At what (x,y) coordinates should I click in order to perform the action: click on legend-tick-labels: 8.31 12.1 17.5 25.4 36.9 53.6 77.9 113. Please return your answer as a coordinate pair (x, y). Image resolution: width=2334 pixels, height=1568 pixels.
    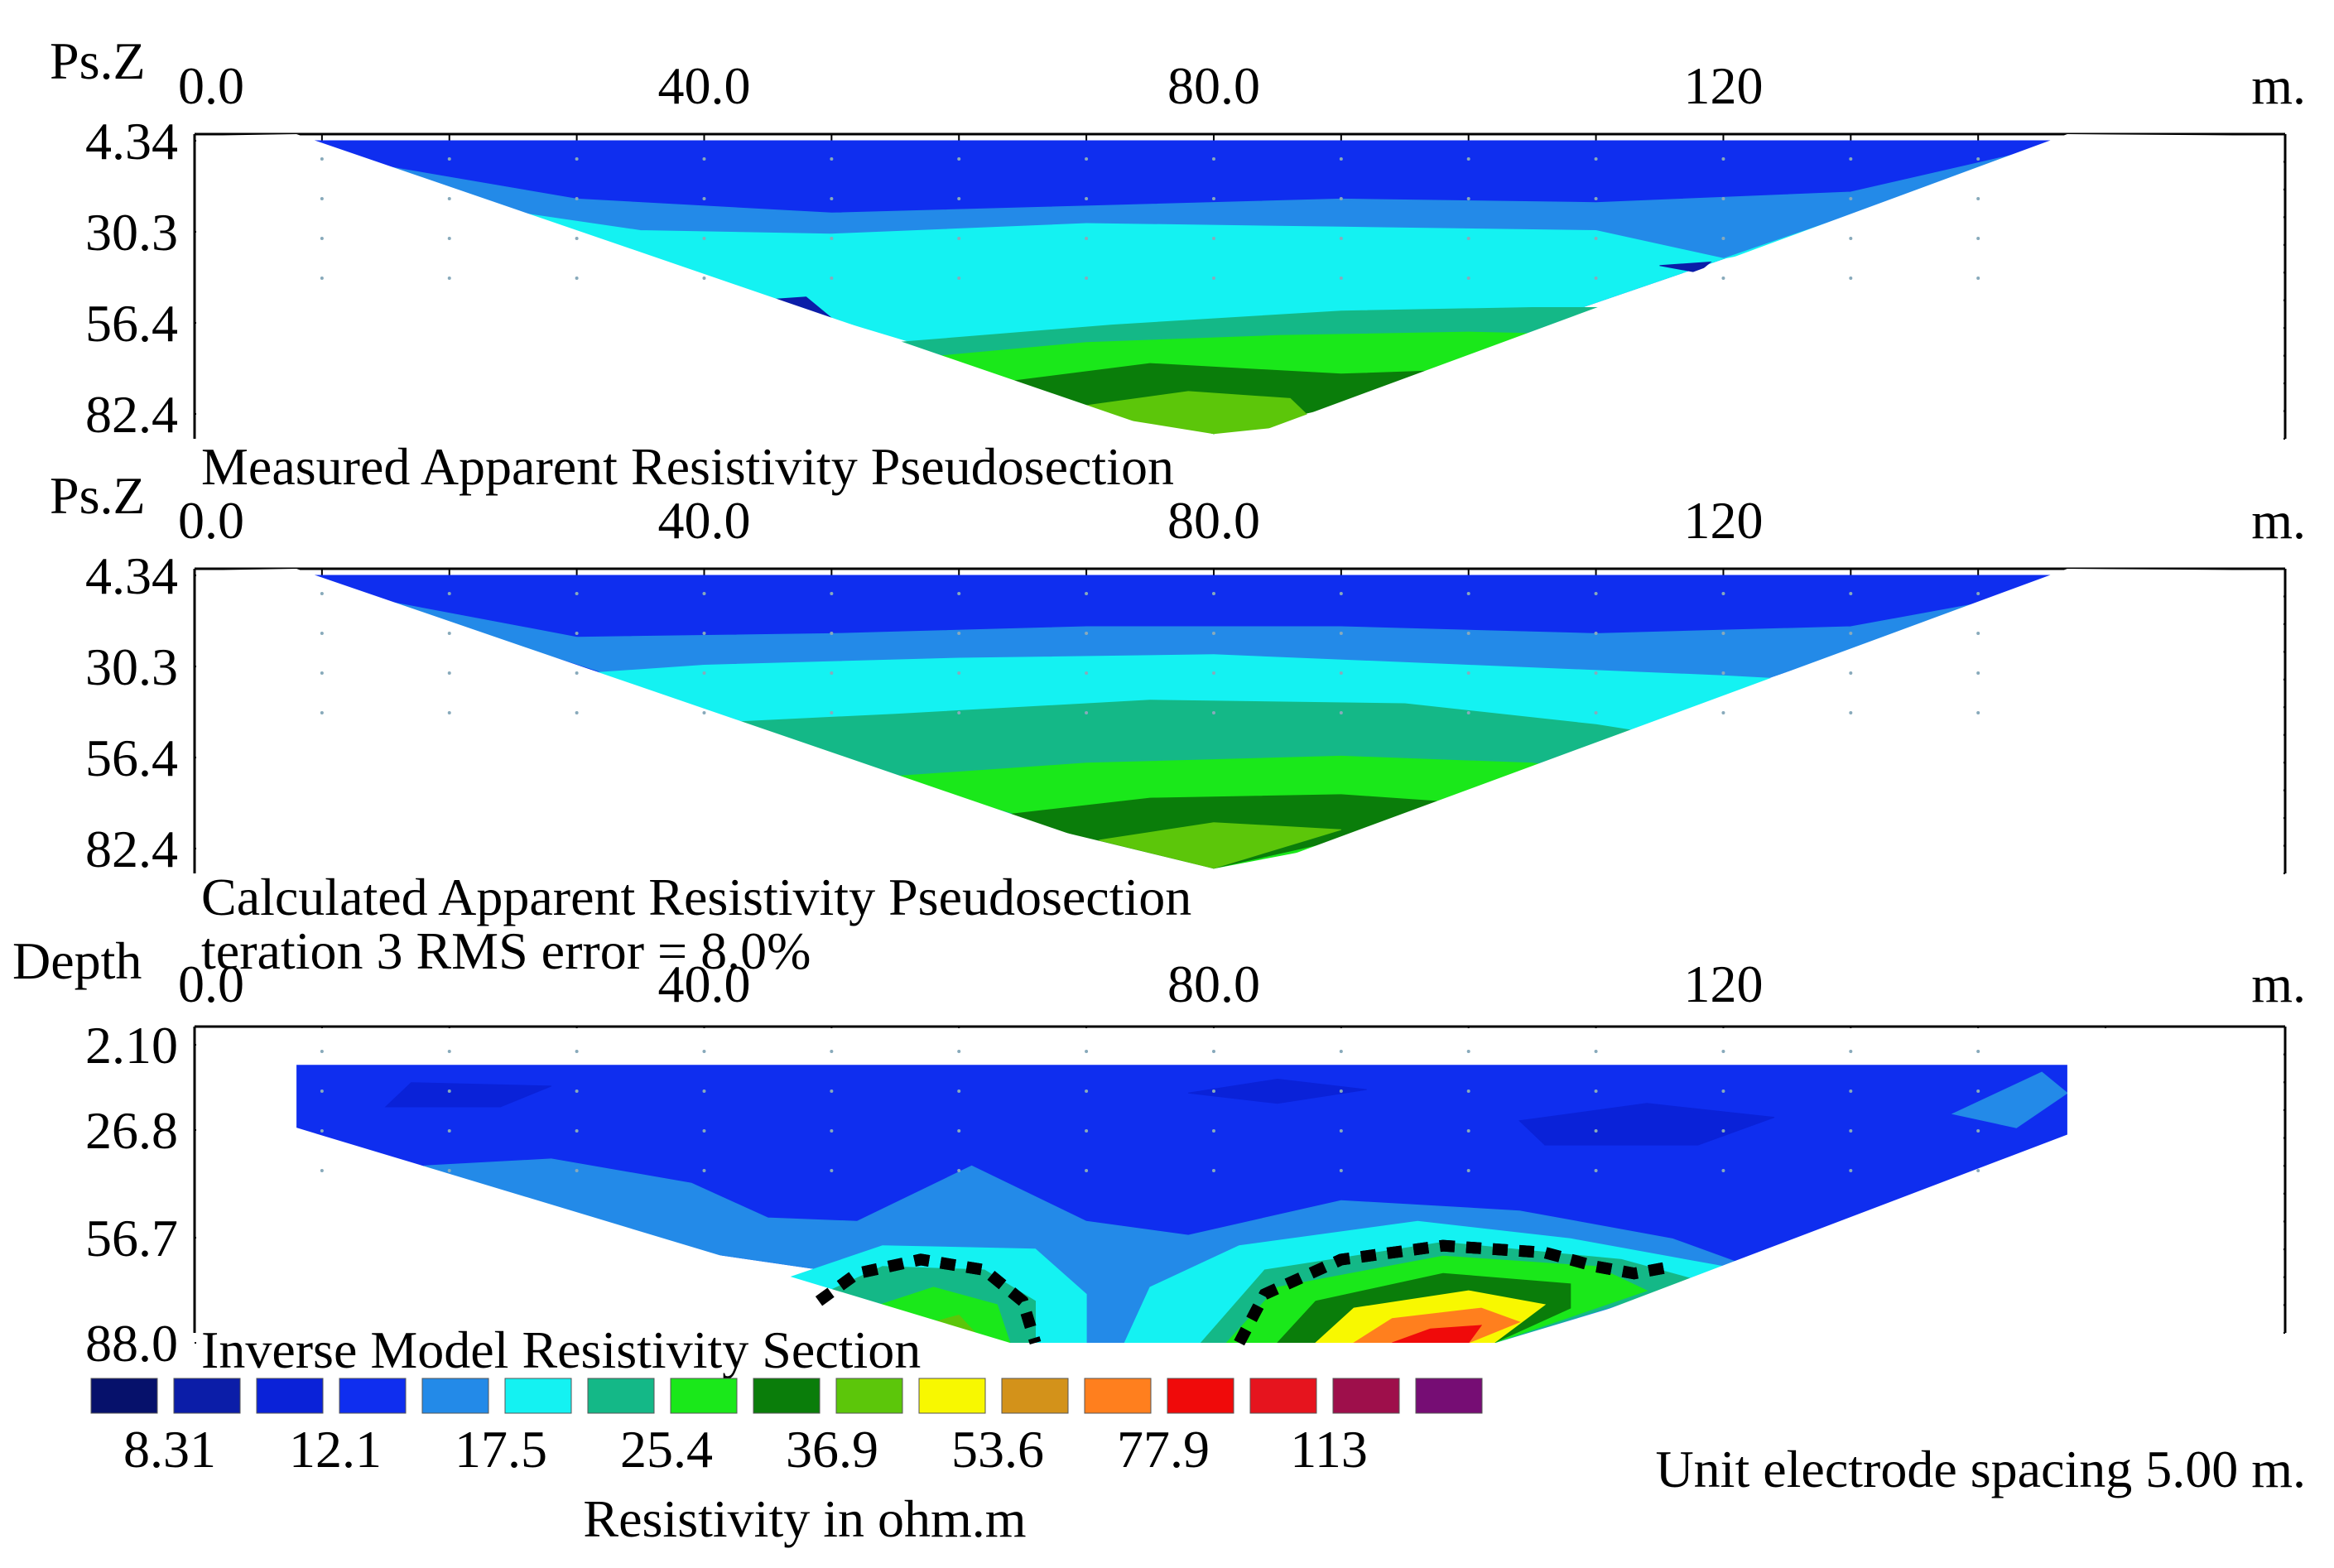
    Looking at the image, I should click on (745, 1449).